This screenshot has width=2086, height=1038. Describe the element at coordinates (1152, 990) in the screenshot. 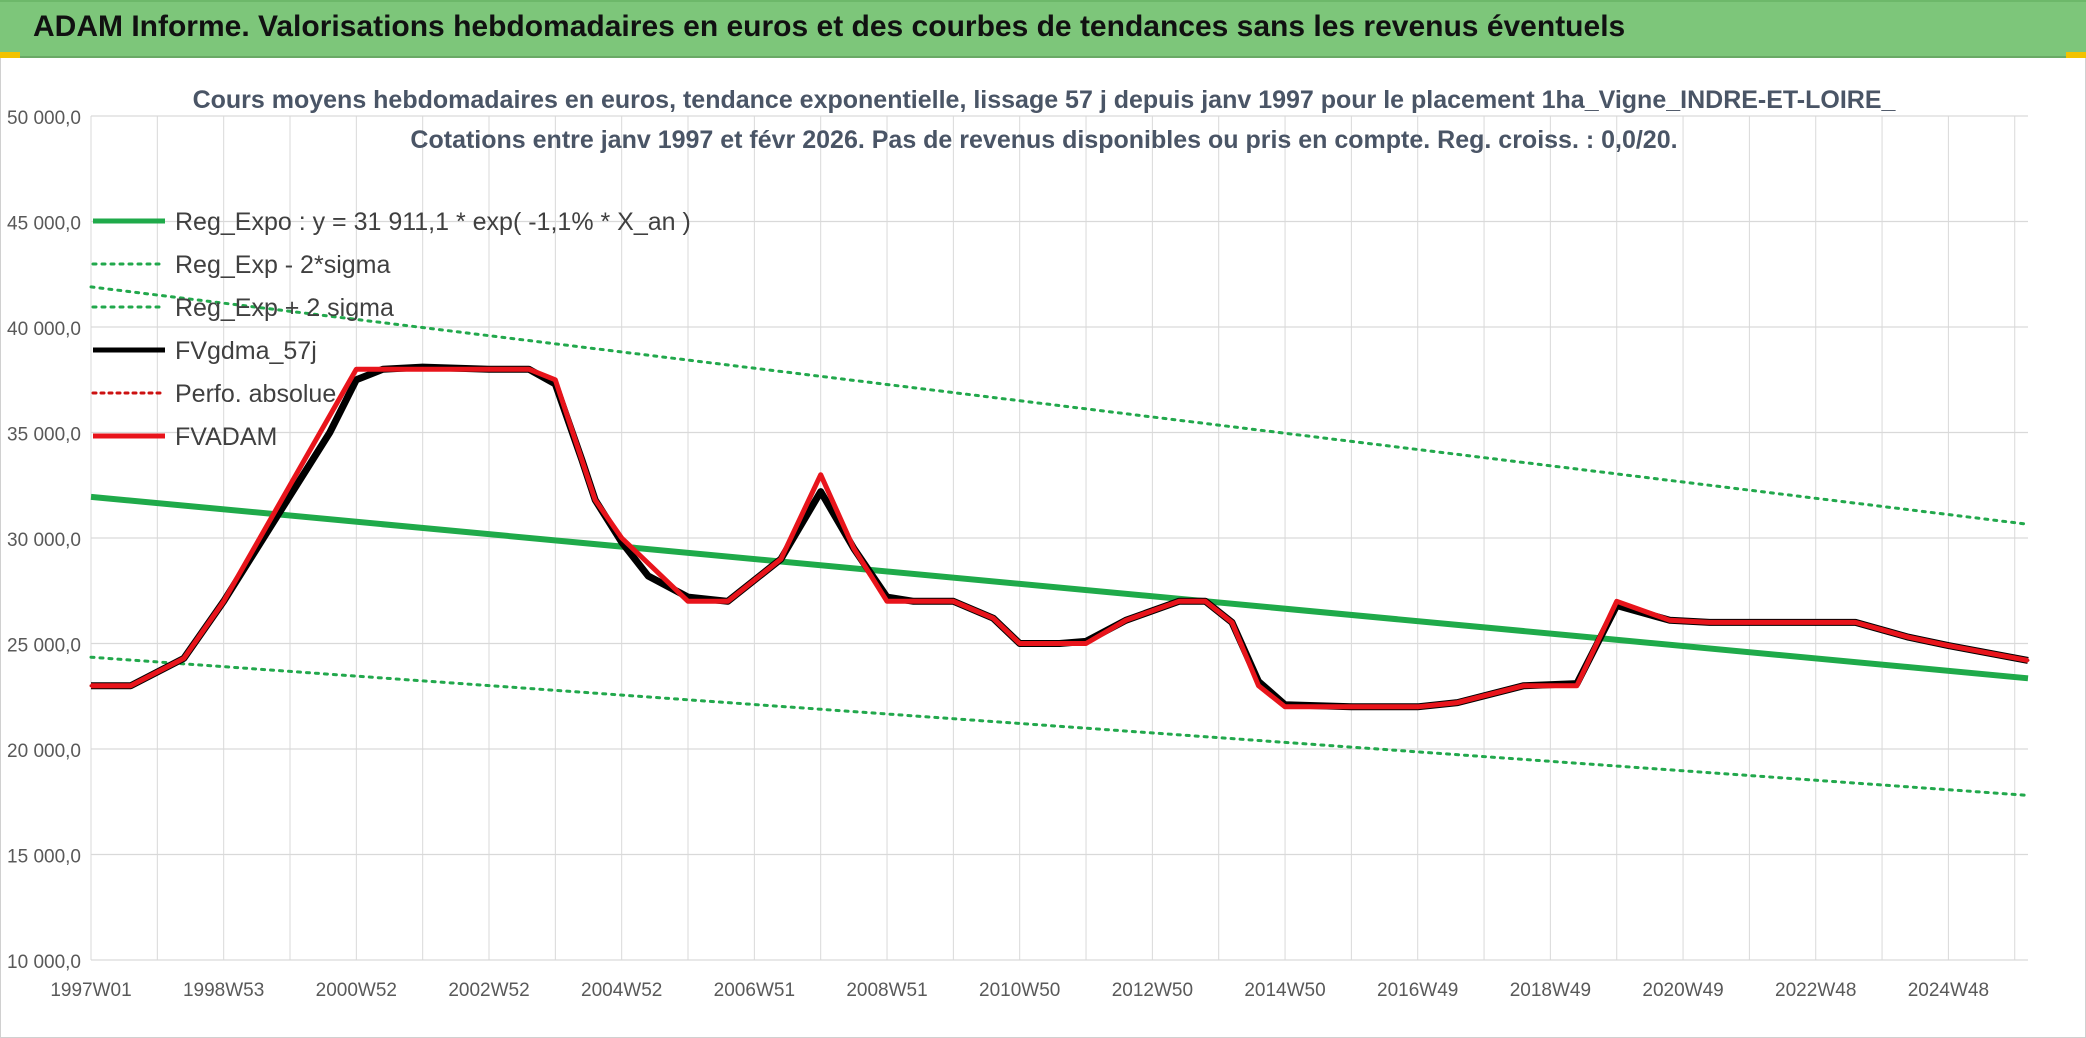

I see `x-tick-label: 2012W50` at that location.